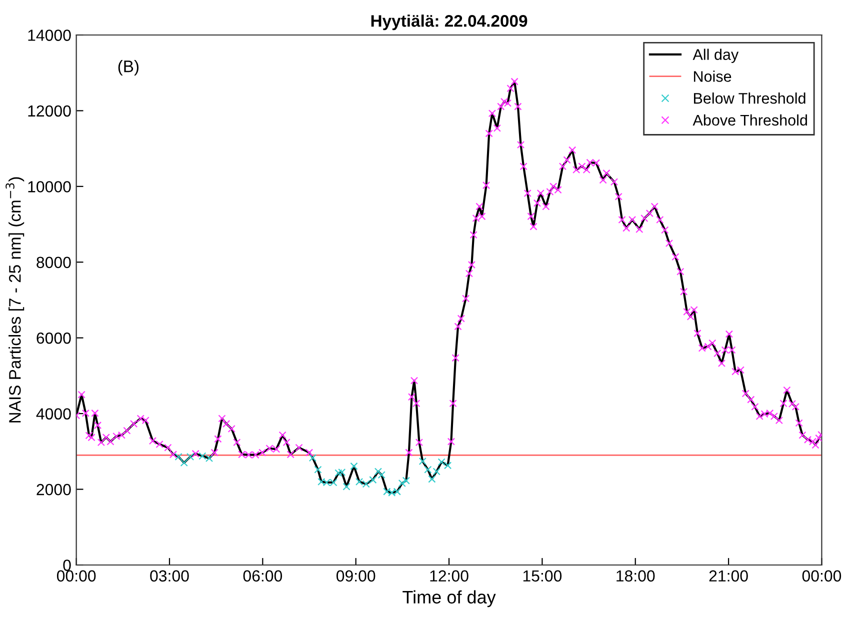 The height and width of the screenshot is (625, 848). What do you see at coordinates (715, 55) in the screenshot?
I see `legend-label: All day` at bounding box center [715, 55].